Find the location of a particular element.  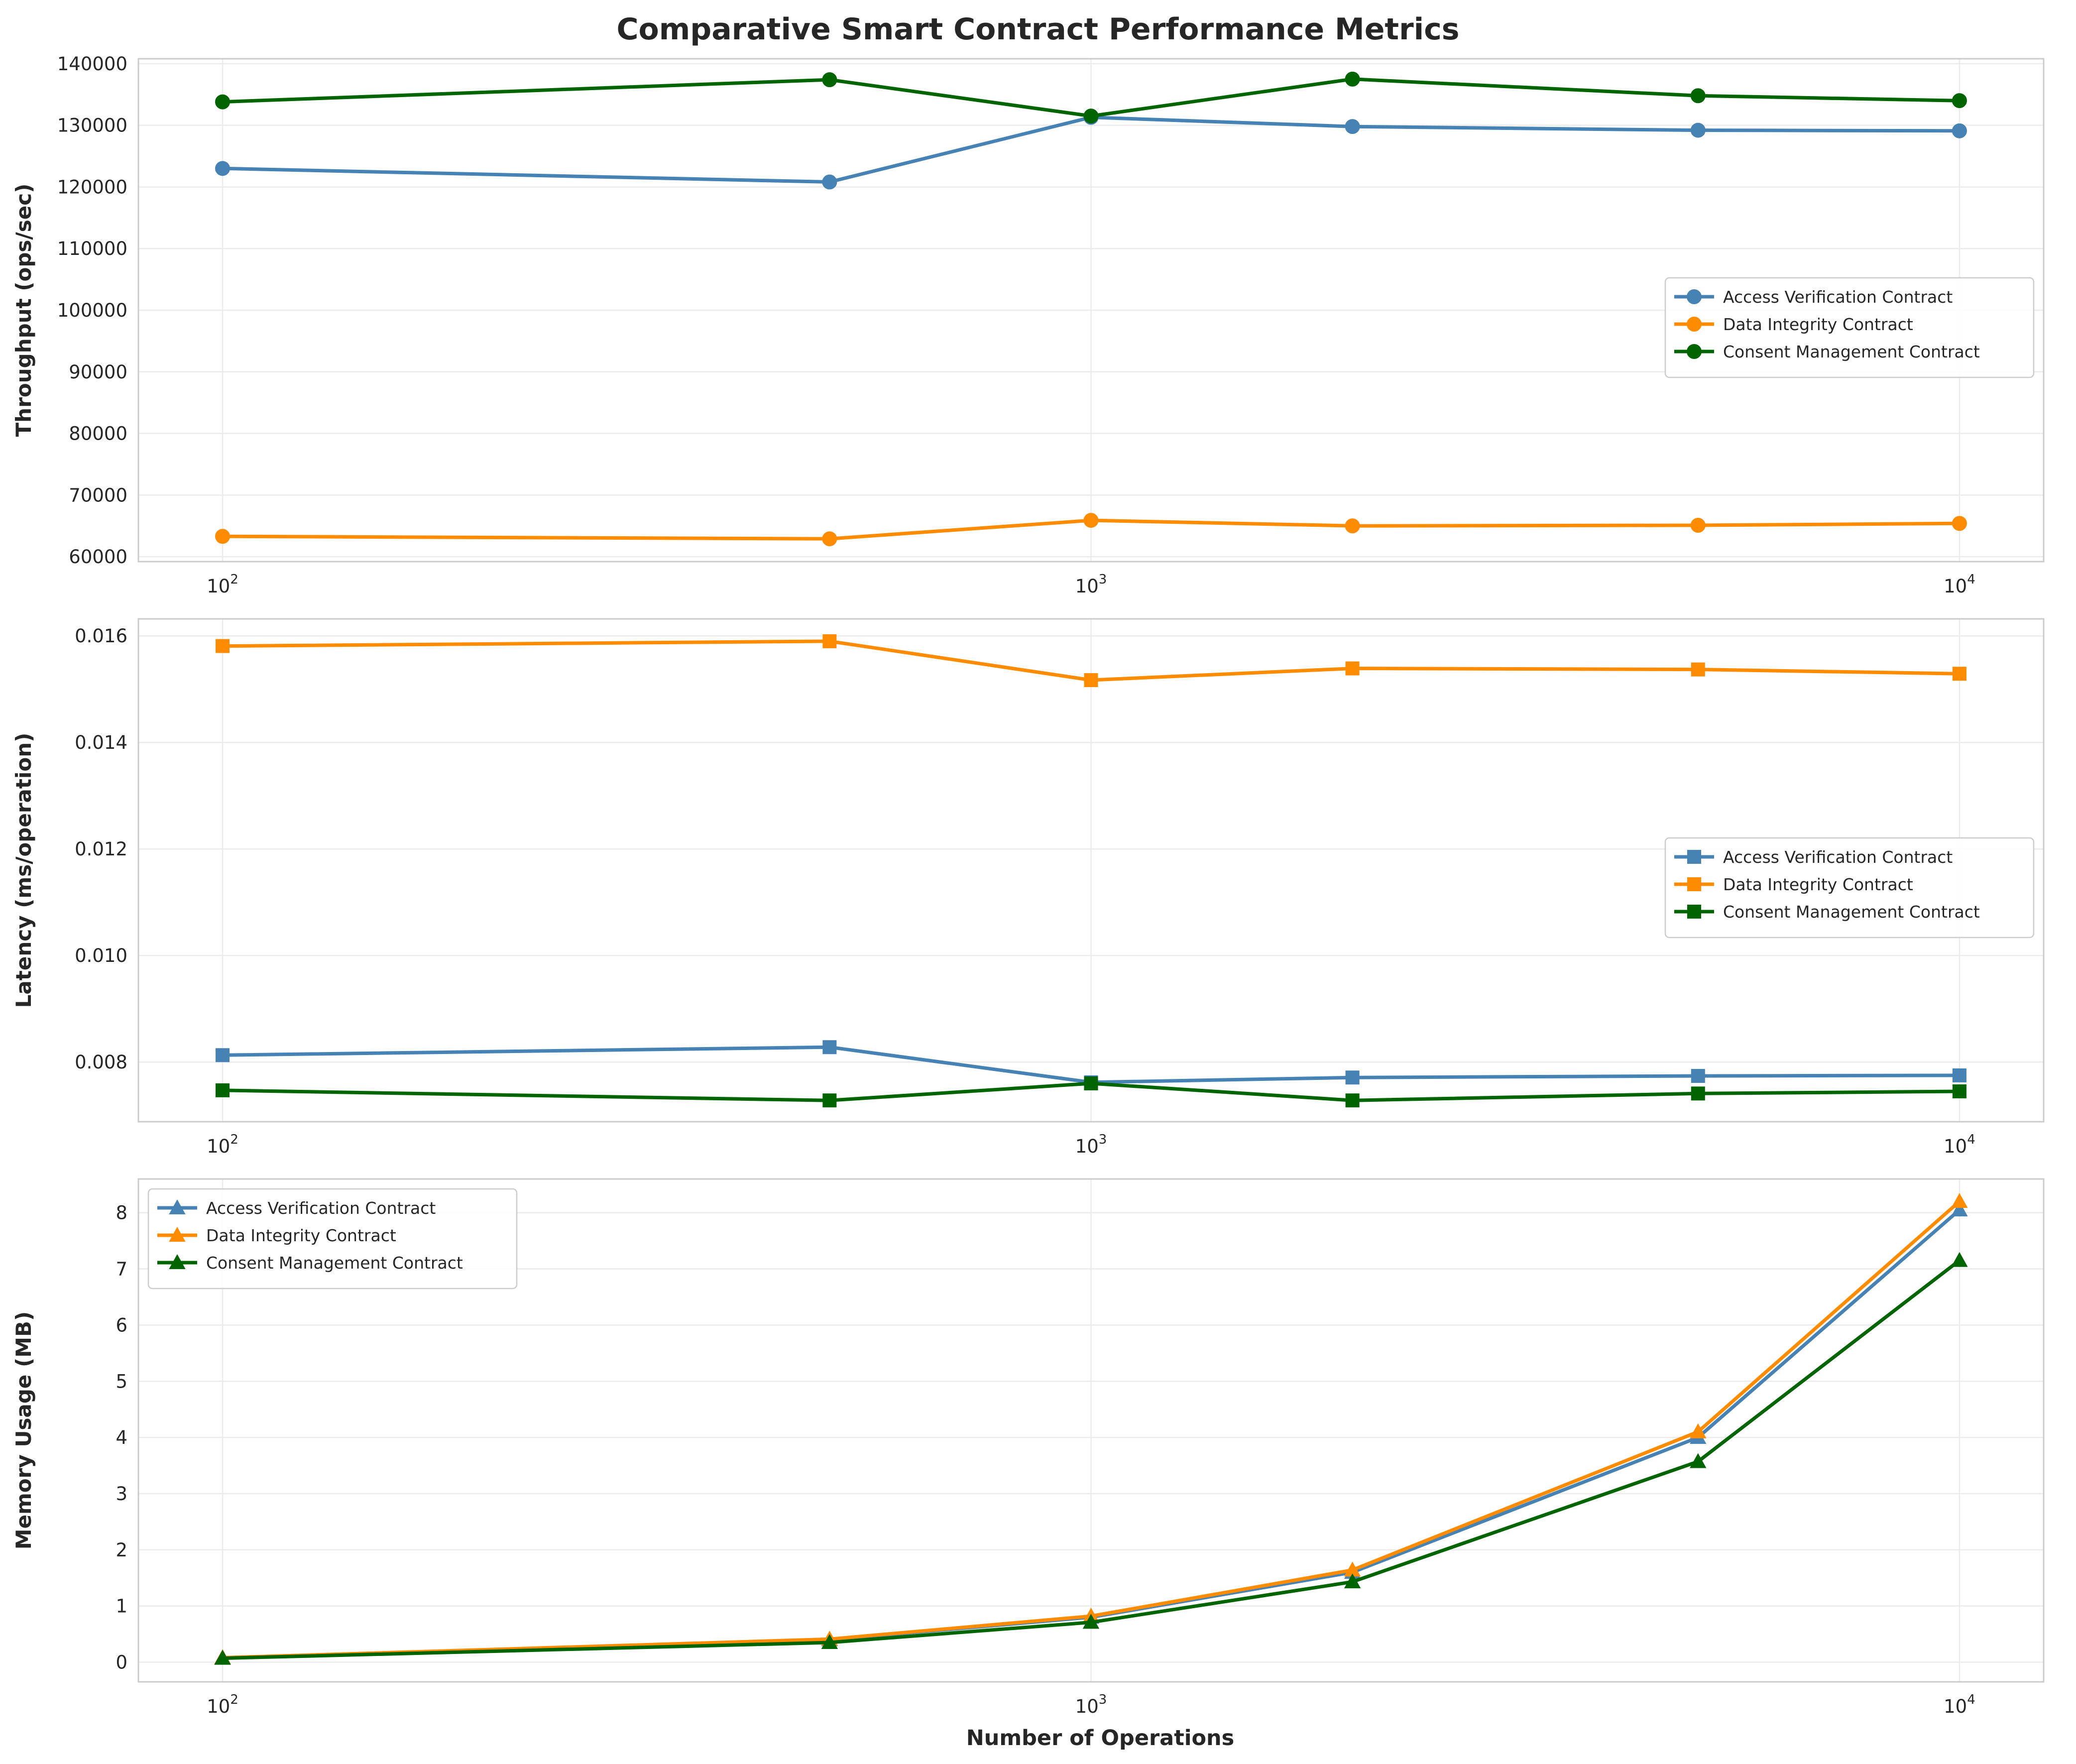

y-tick-label: 100000 is located at coordinates (92, 310).